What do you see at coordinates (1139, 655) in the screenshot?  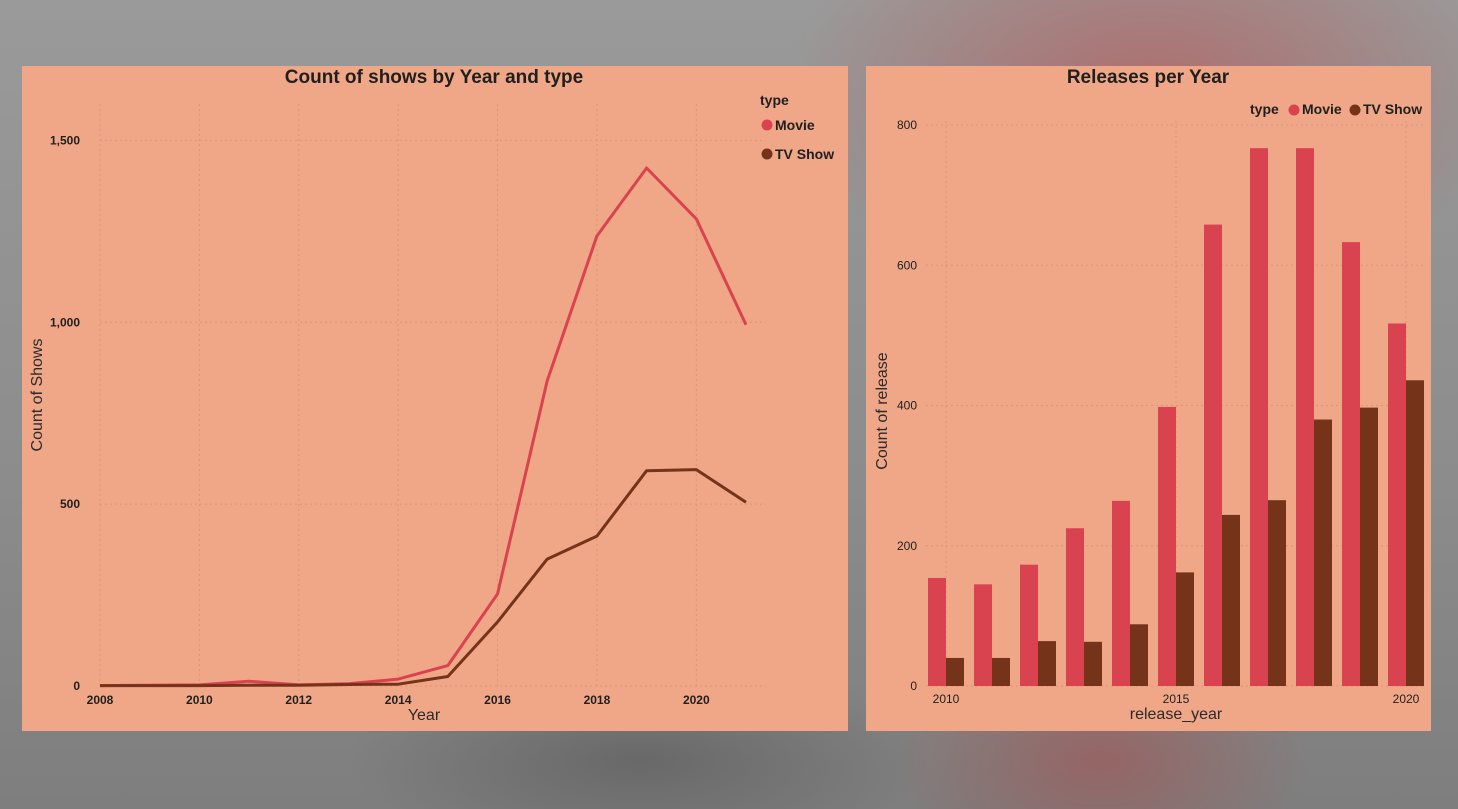 I see `bar-tv-show-2014` at bounding box center [1139, 655].